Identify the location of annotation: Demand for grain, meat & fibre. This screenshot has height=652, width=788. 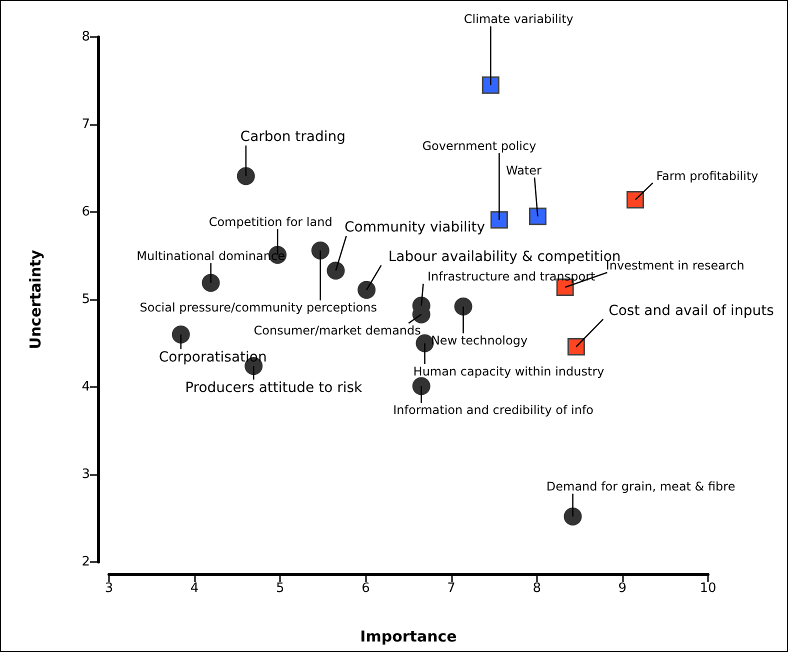
(641, 487).